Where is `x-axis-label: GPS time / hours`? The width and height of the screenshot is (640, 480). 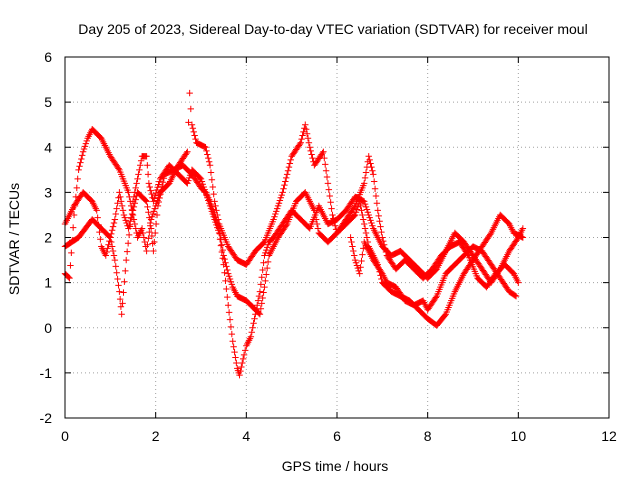 x-axis-label: GPS time / hours is located at coordinates (335, 466).